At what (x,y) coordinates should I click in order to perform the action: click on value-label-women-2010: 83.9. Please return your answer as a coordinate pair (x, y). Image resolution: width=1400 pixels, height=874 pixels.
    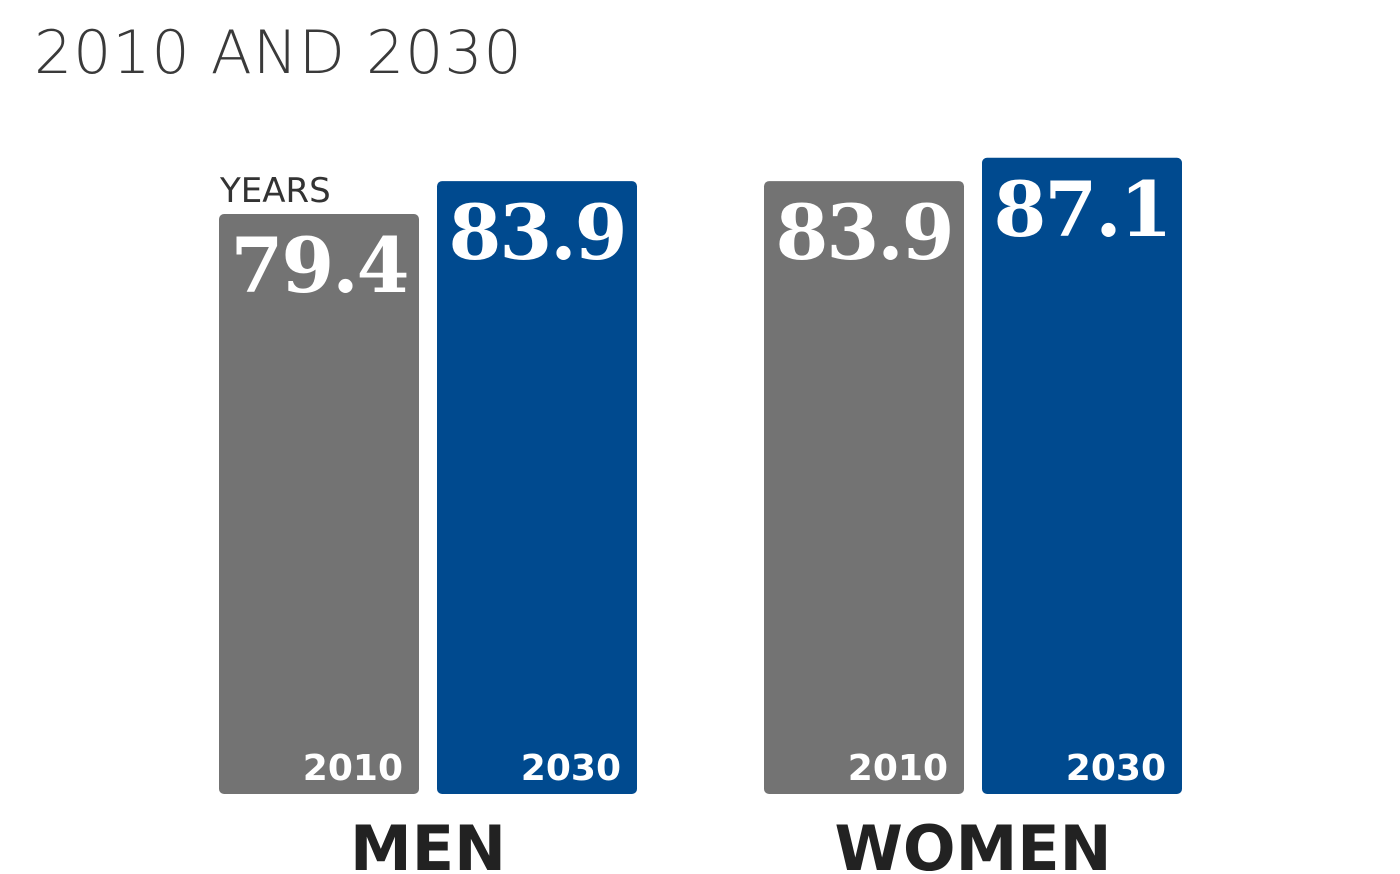
    Looking at the image, I should click on (863, 232).